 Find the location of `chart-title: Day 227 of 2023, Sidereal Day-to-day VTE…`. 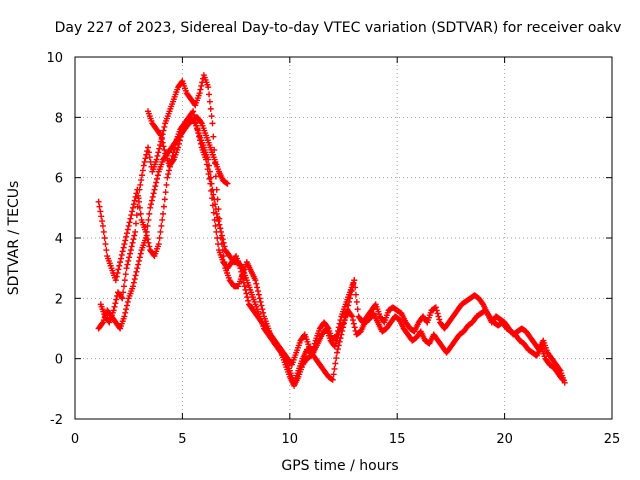

chart-title: Day 227 of 2023, Sidereal Day-to-day VTE… is located at coordinates (338, 28).